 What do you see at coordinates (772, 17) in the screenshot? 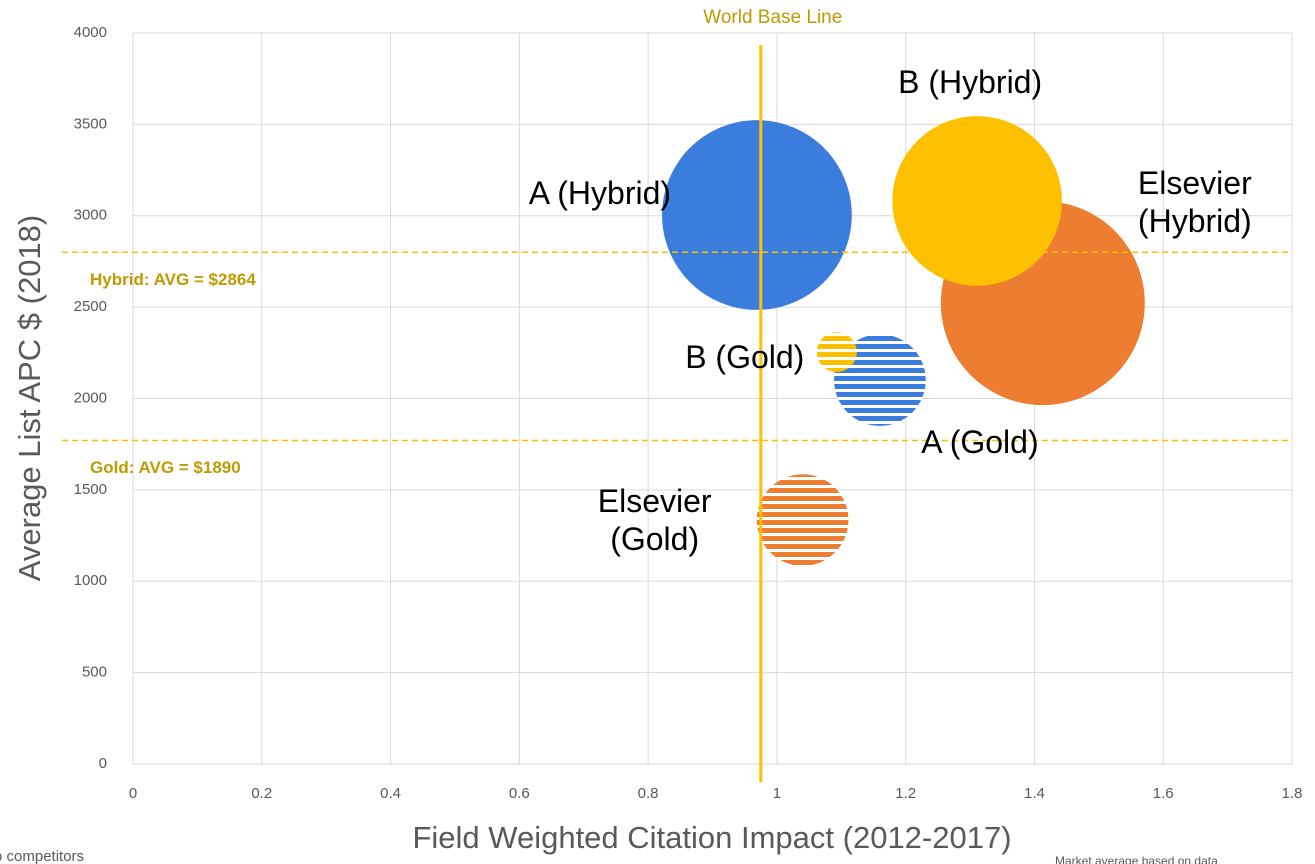
I see `world-base-line-label: World Base Line` at bounding box center [772, 17].